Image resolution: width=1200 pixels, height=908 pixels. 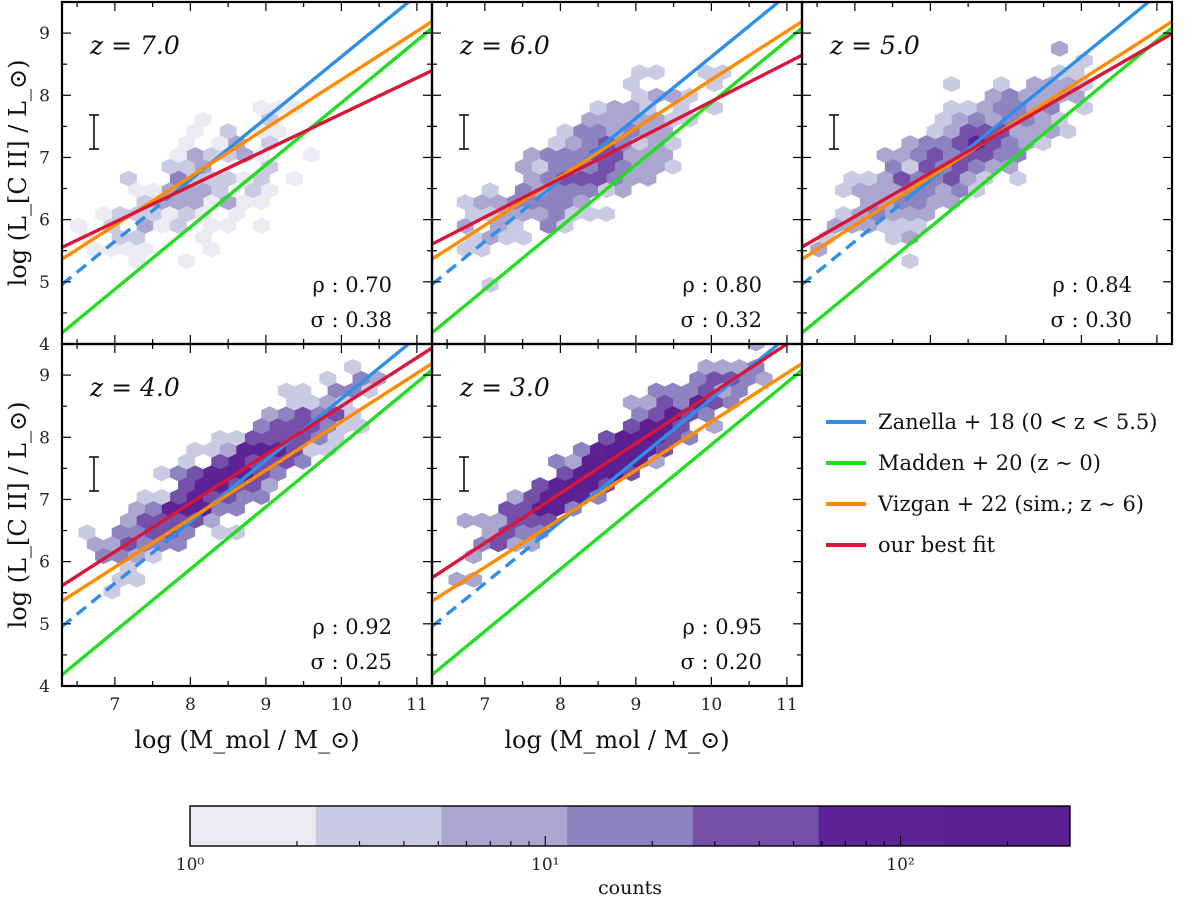 What do you see at coordinates (44, 221) in the screenshot?
I see `y-tick-label: 6` at bounding box center [44, 221].